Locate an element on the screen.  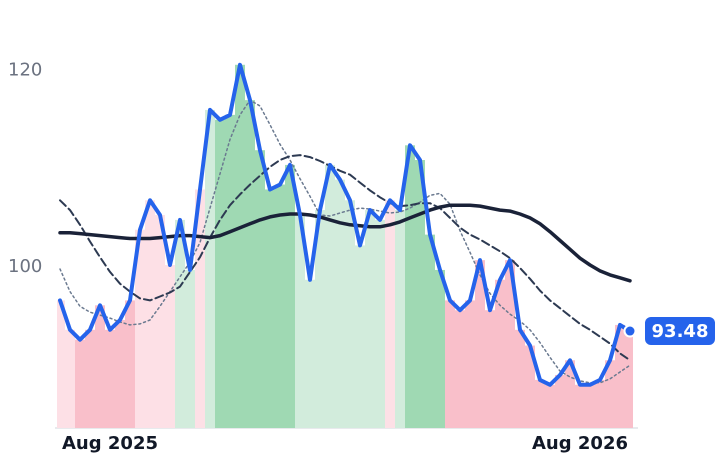
last-value-label: 93.48 is located at coordinates (680, 331).